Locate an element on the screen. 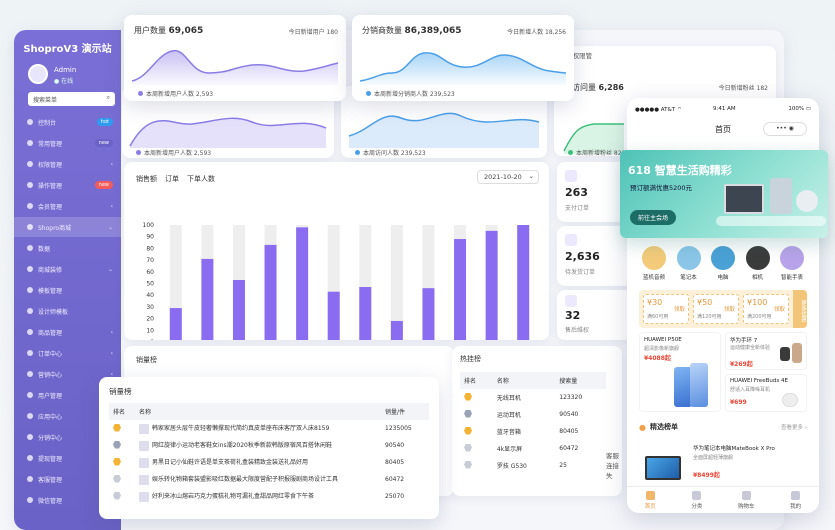 Image resolution: width=835 pixels, height=530 pixels. menu-badge: new is located at coordinates (103, 185).